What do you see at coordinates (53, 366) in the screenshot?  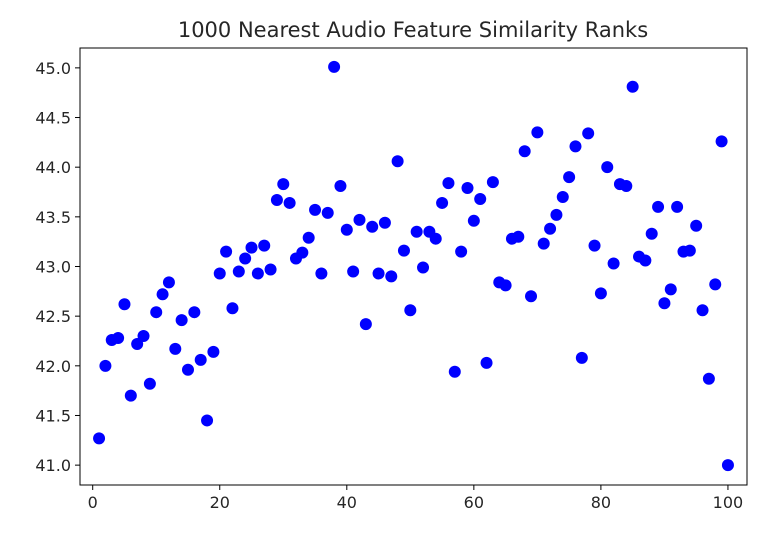 I see `y-tick-label: 42.0` at bounding box center [53, 366].